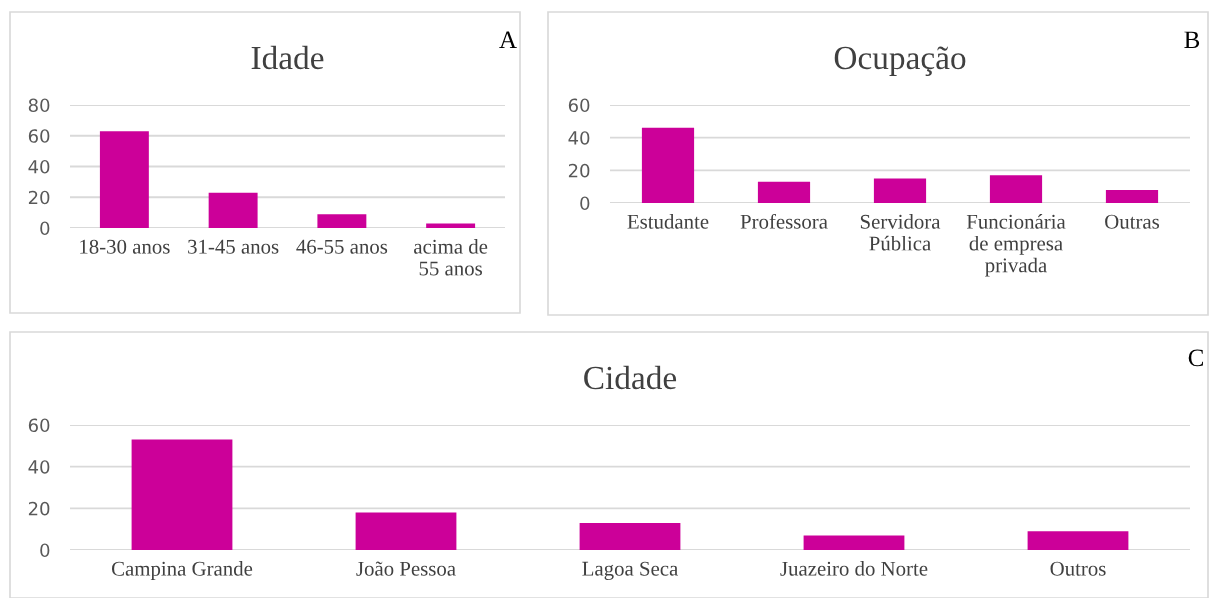 This screenshot has height=598, width=1209. What do you see at coordinates (1192, 40) in the screenshot?
I see `text: B` at bounding box center [1192, 40].